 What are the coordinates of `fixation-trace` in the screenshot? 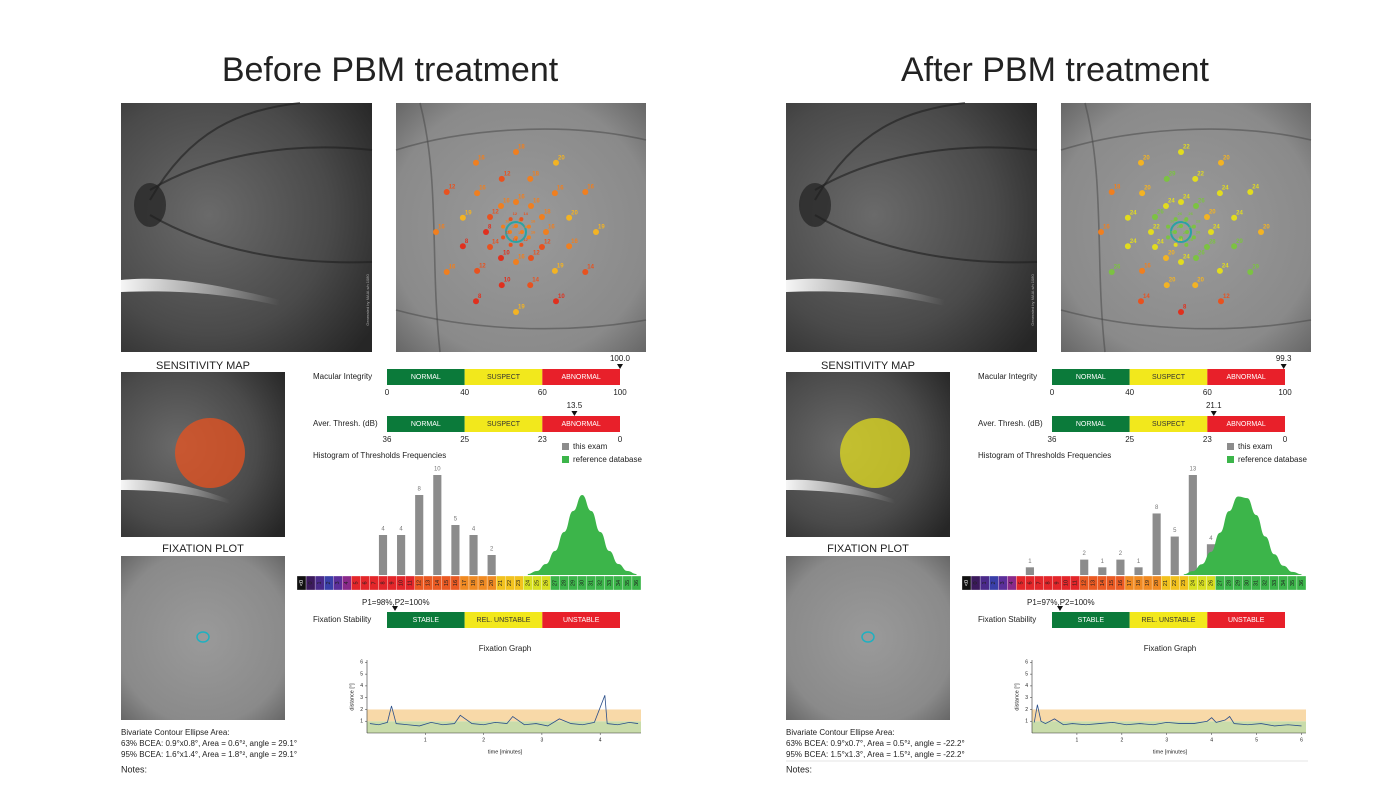 It's located at (504, 711).